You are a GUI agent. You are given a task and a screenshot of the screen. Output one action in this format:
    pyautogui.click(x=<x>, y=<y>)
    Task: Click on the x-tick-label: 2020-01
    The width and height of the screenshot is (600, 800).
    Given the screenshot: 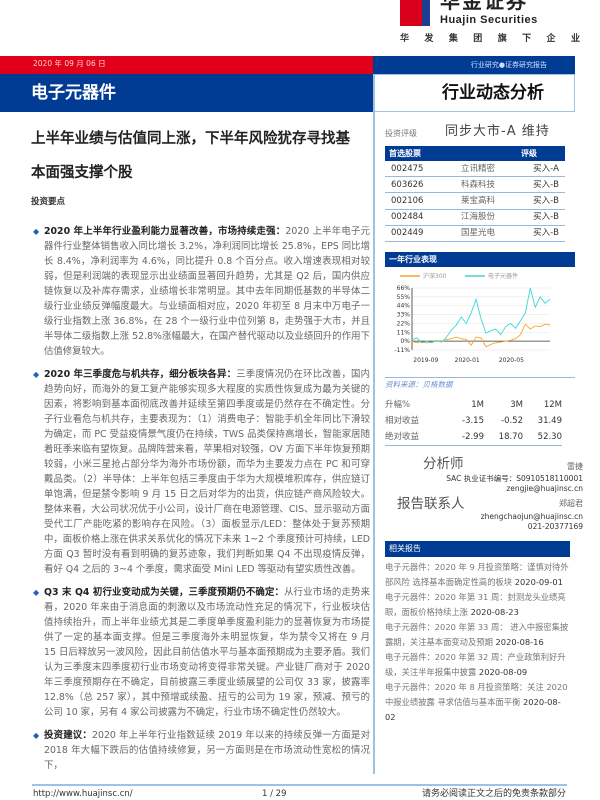 What is the action you would take?
    pyautogui.click(x=467, y=360)
    